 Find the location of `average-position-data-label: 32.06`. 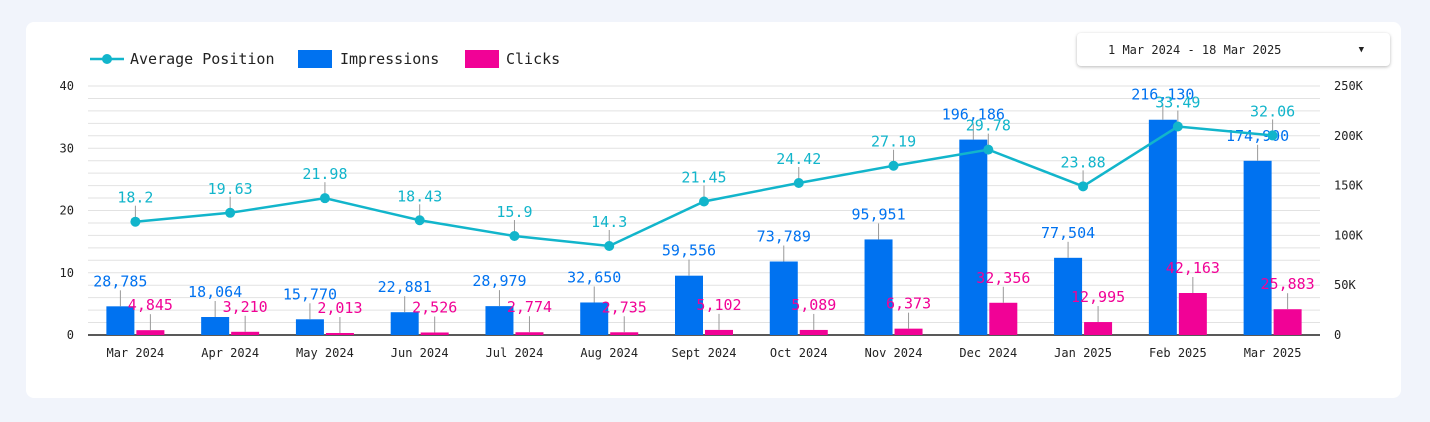

average-position-data-label: 32.06 is located at coordinates (1272, 111).